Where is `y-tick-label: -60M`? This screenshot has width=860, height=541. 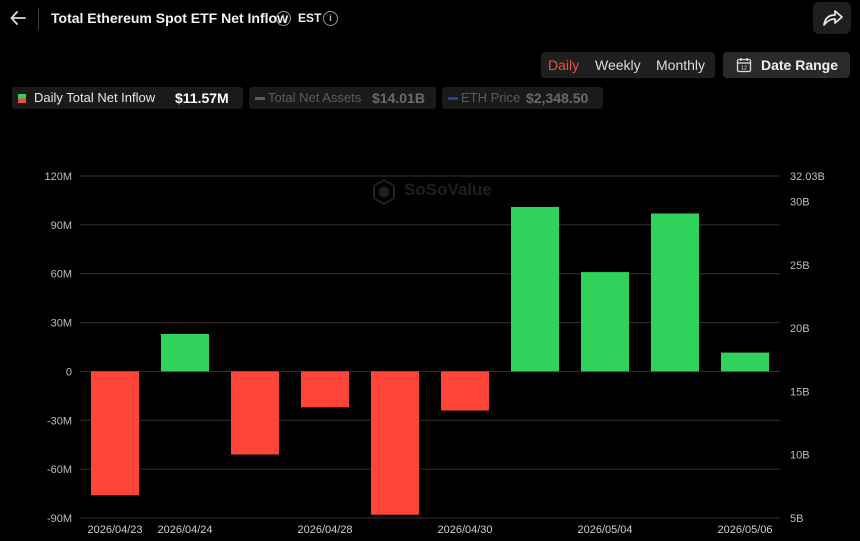
y-tick-label: -60M is located at coordinates (59, 470).